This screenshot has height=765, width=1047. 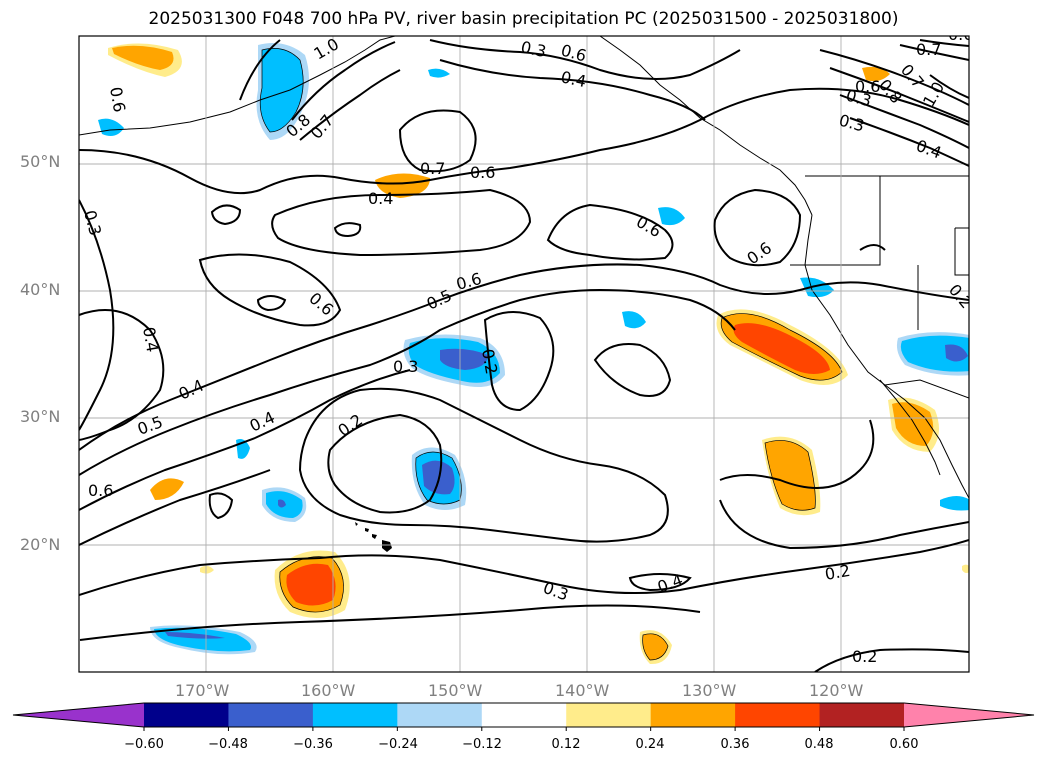 What do you see at coordinates (650, 744) in the screenshot?
I see `colorbar-tick-label: 0.24` at bounding box center [650, 744].